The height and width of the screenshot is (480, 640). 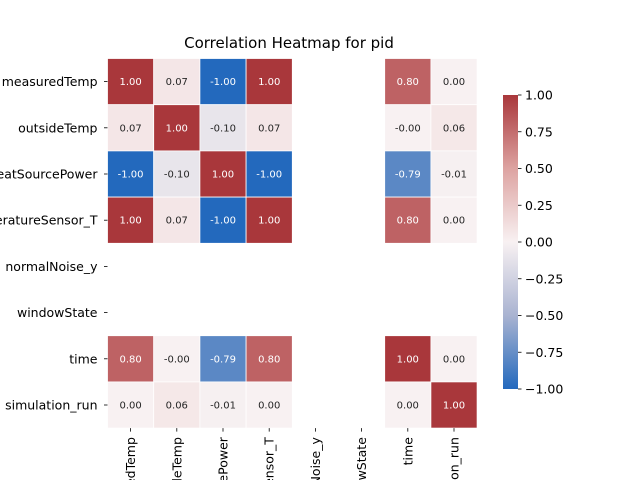 What do you see at coordinates (49, 174) in the screenshot?
I see `row-label: heatSourcePower` at bounding box center [49, 174].